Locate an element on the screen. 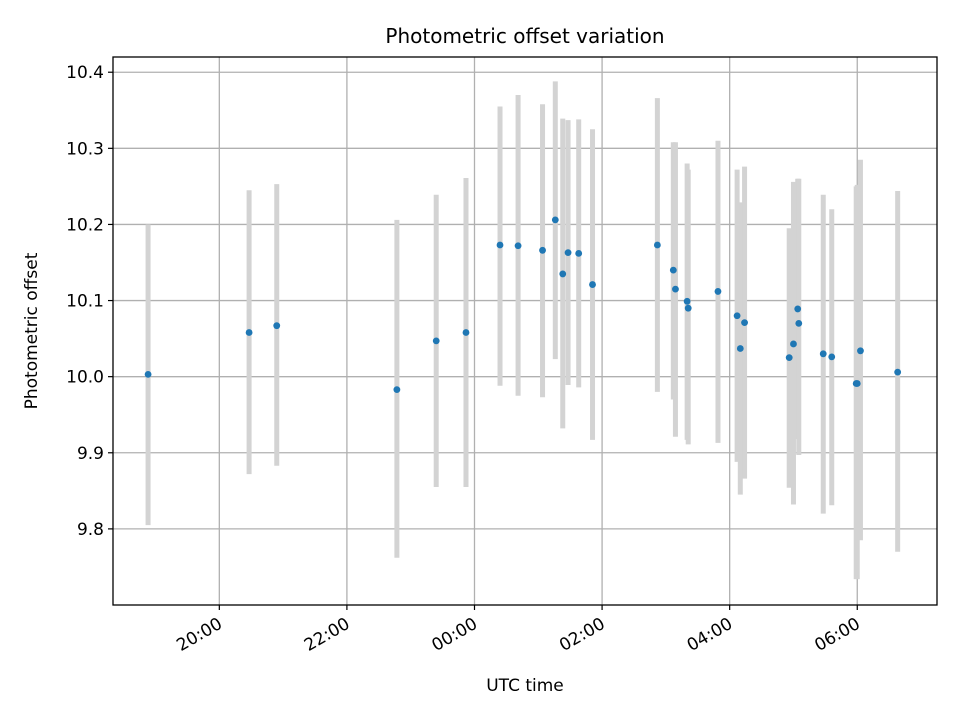 The height and width of the screenshot is (720, 960). chart-title: Photometric offset variation is located at coordinates (524, 36).